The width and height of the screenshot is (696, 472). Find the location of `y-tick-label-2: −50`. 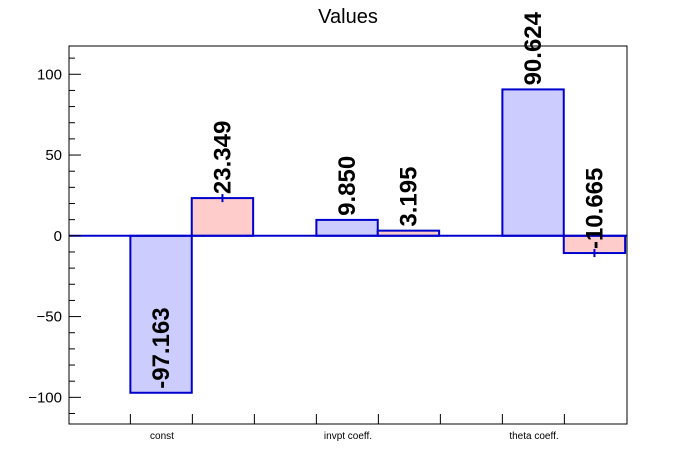

y-tick-label-2: −50 is located at coordinates (49, 317).